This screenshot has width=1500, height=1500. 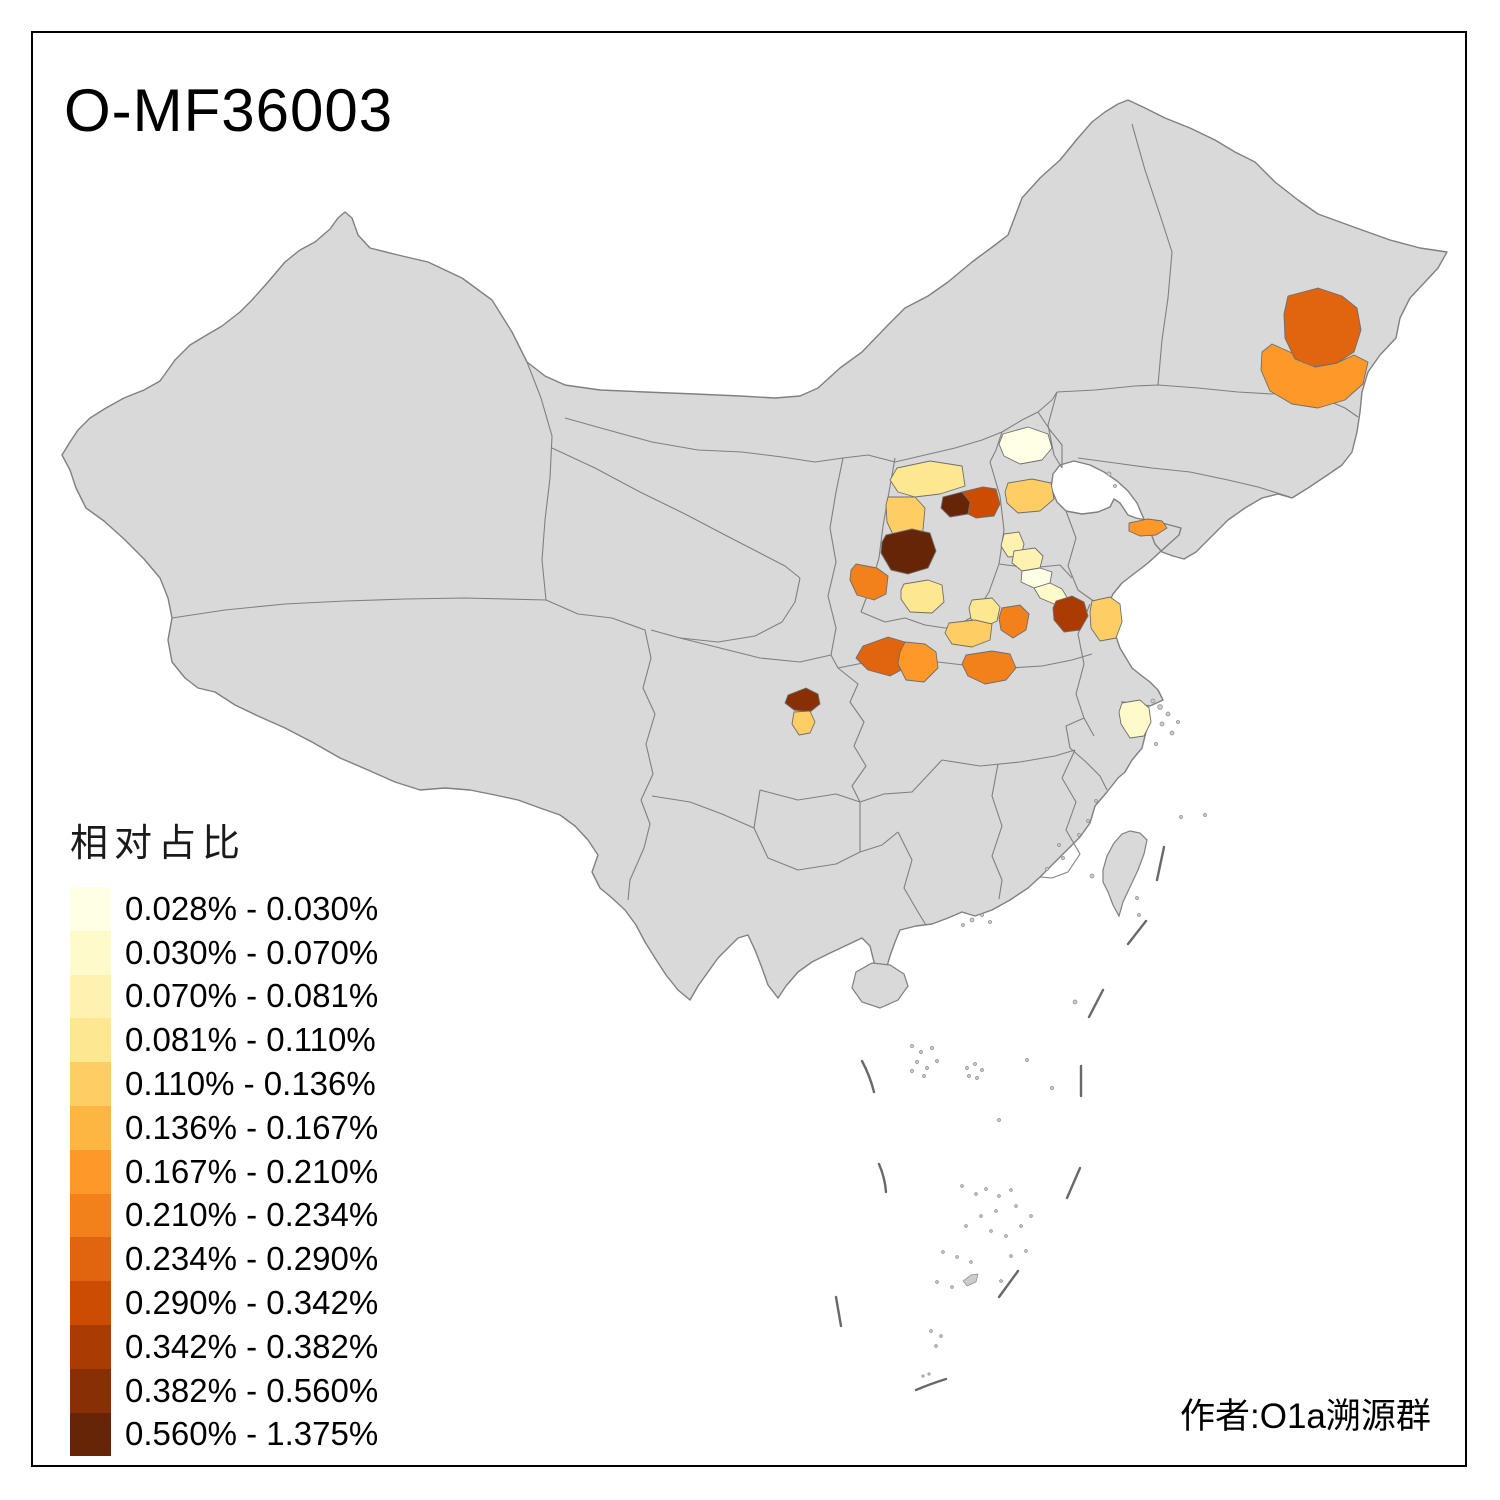 I want to click on legend-row: 0.290% - 0.342%, so click(x=224, y=1303).